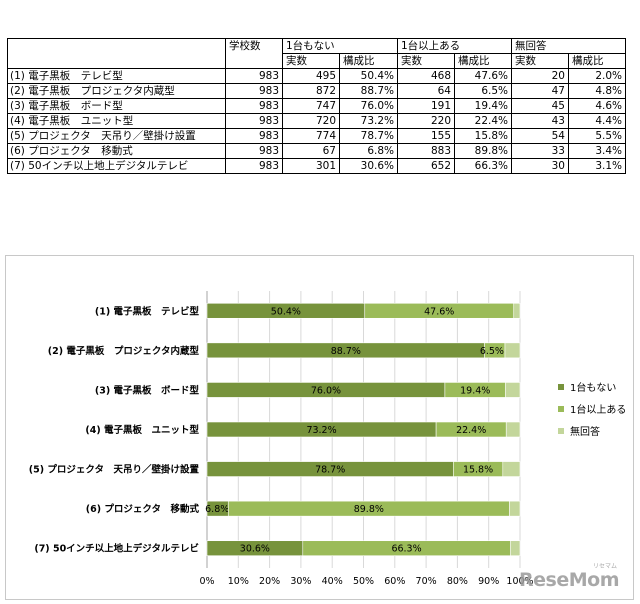 The width and height of the screenshot is (640, 604). What do you see at coordinates (426, 136) in the screenshot?
I see `table-cell: 155` at bounding box center [426, 136].